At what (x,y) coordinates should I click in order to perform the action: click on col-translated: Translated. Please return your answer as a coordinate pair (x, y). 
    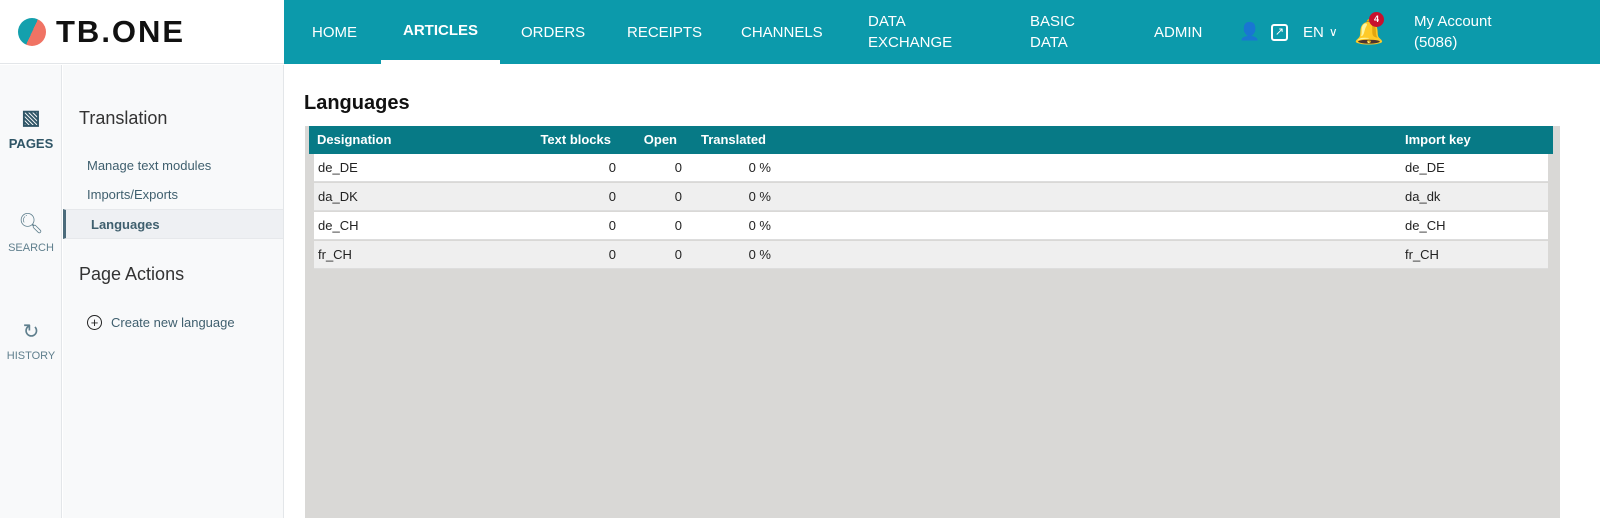
    Looking at the image, I should click on (733, 139).